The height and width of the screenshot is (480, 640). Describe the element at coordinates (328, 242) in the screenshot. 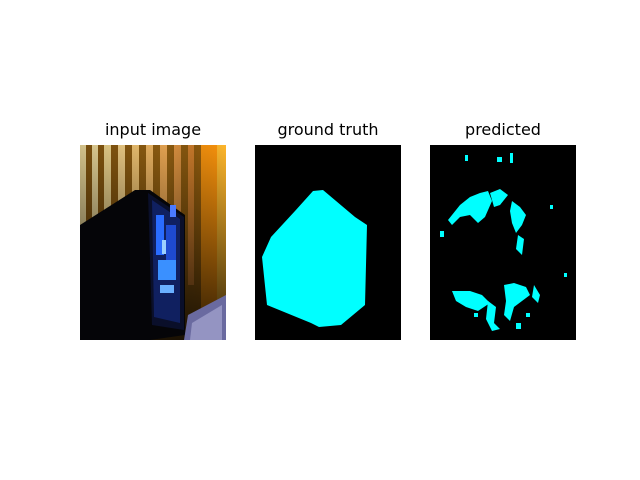

I see `ground-truth-mask` at that location.